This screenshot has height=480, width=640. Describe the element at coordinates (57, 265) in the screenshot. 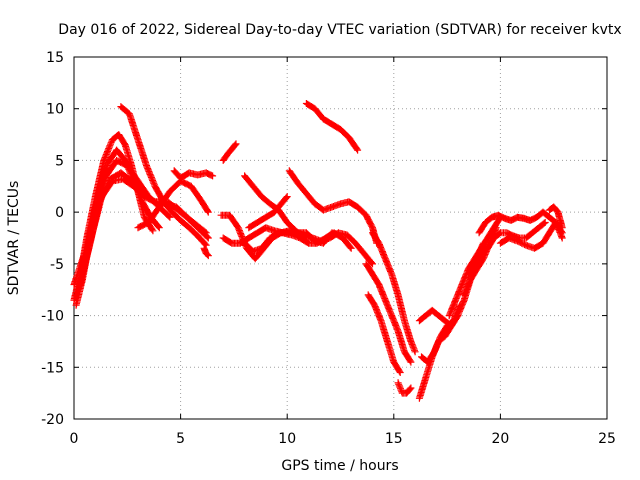

I see `y-tick-label: -5` at that location.